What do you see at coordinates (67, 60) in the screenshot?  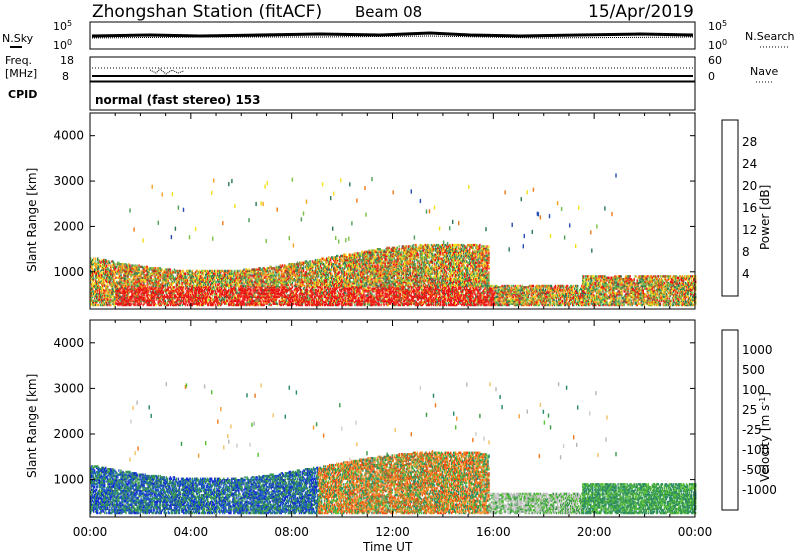 I see `freq-tick-top: 18` at bounding box center [67, 60].